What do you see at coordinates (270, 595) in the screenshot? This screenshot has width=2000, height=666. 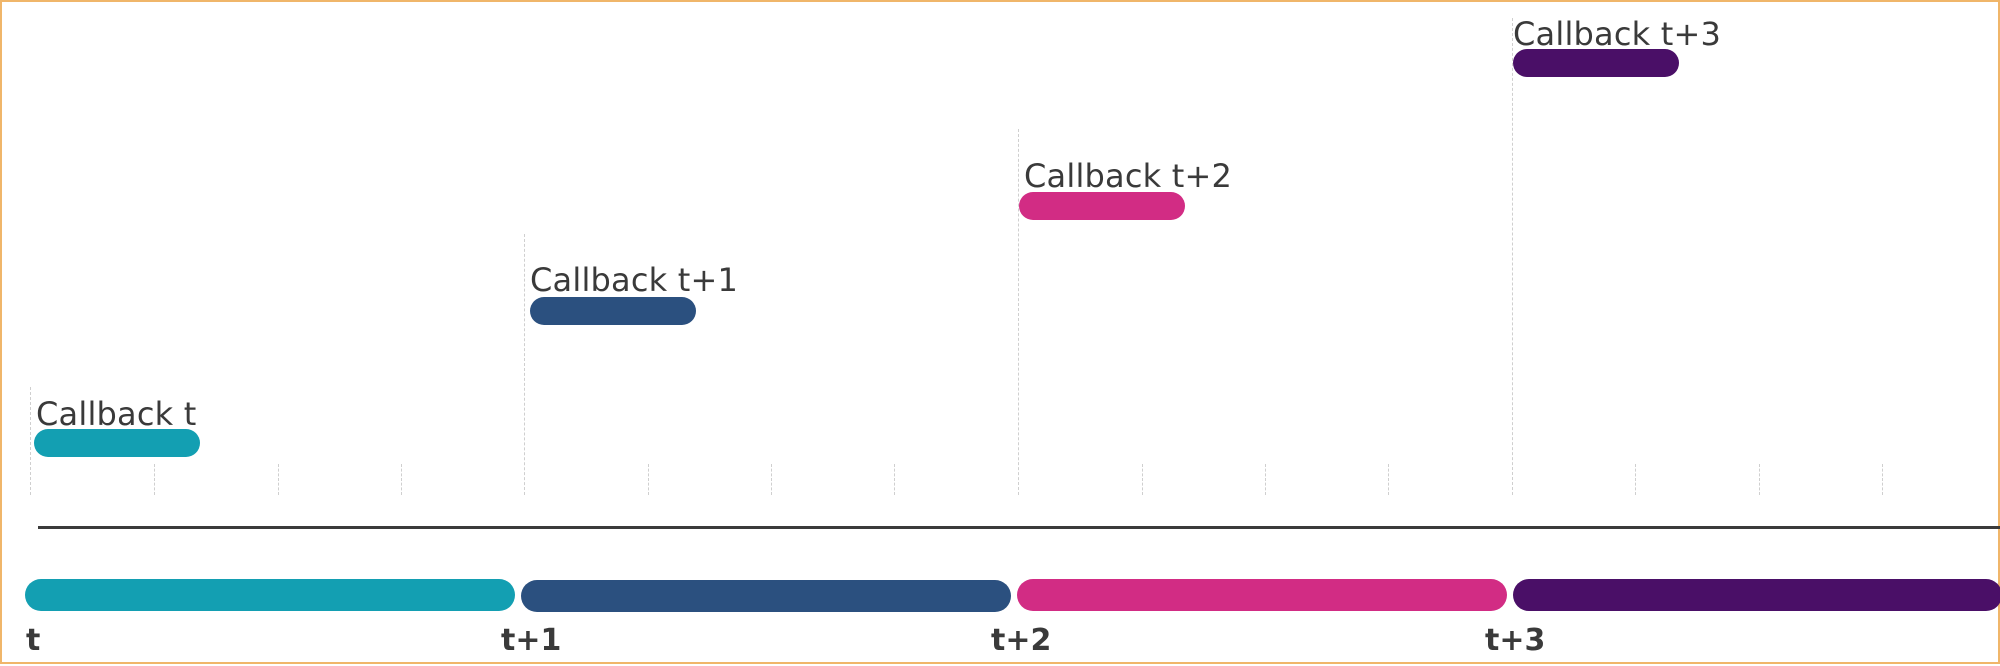 I see `period-bar-t` at bounding box center [270, 595].